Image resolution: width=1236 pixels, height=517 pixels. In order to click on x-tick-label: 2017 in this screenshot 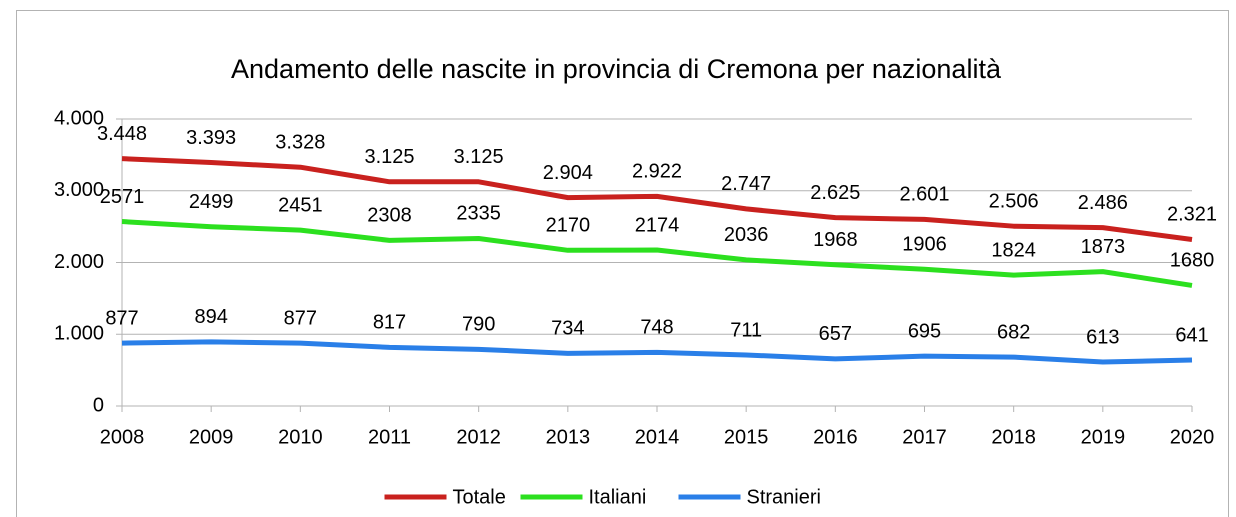, I will do `click(924, 437)`.